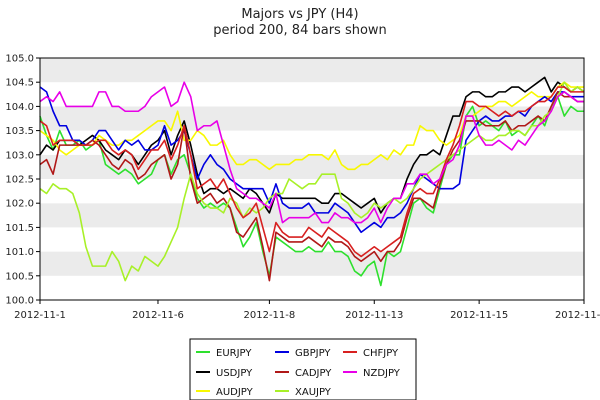 This screenshot has width=600, height=400. What do you see at coordinates (270, 315) in the screenshot?
I see `x-tick-label: 2012-11-8` at bounding box center [270, 315].